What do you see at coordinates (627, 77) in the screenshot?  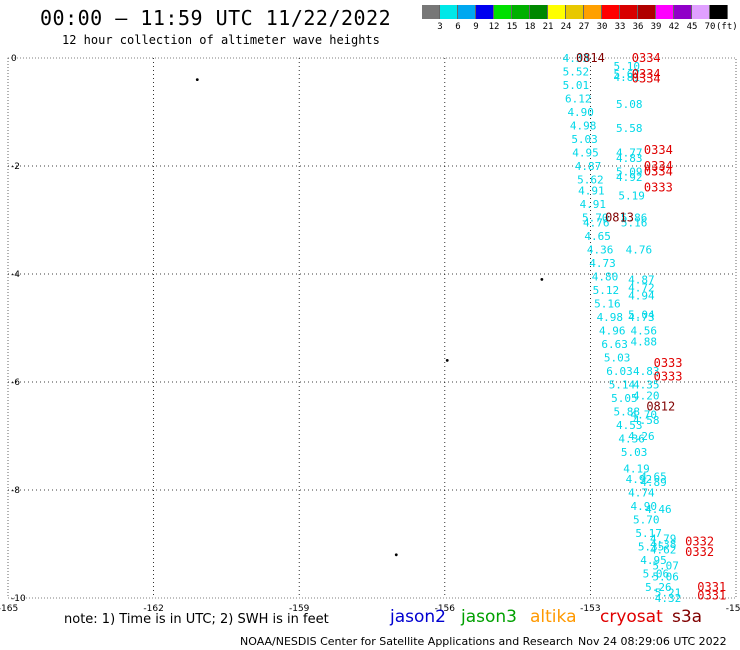 I see `data-label-jason2: 4.81` at bounding box center [627, 77].